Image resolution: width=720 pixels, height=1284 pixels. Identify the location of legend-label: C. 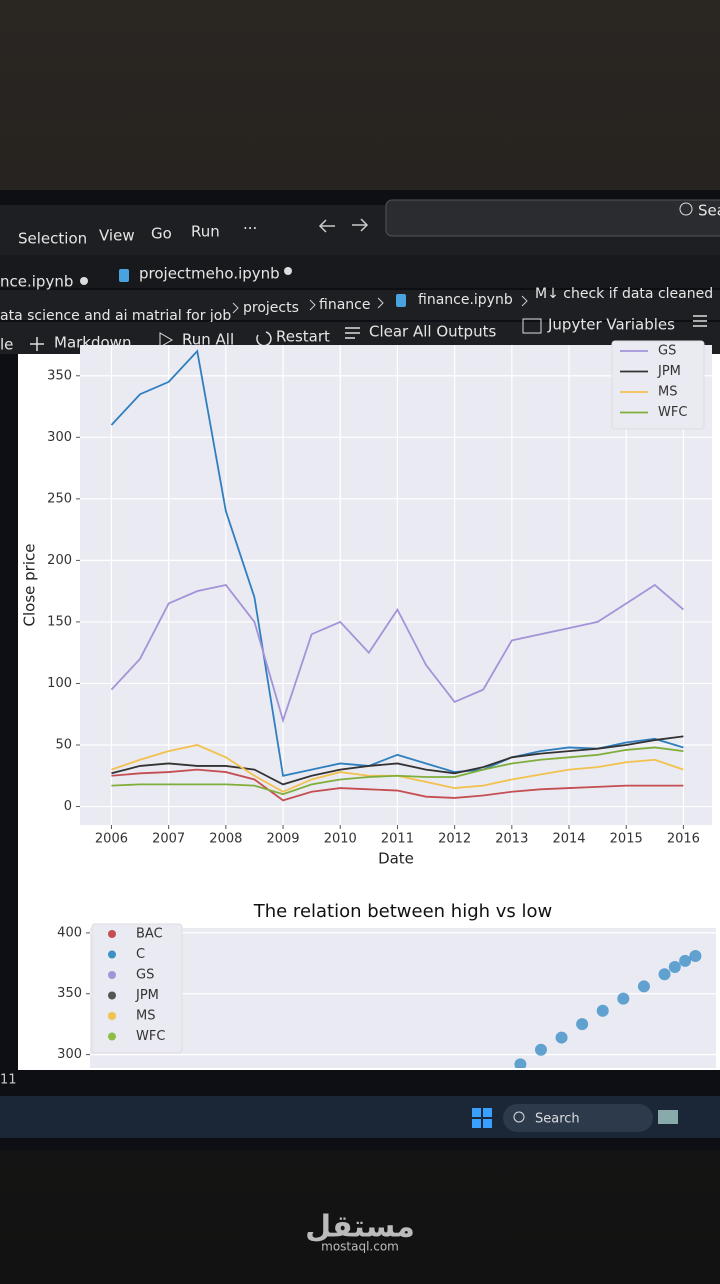
(140, 954).